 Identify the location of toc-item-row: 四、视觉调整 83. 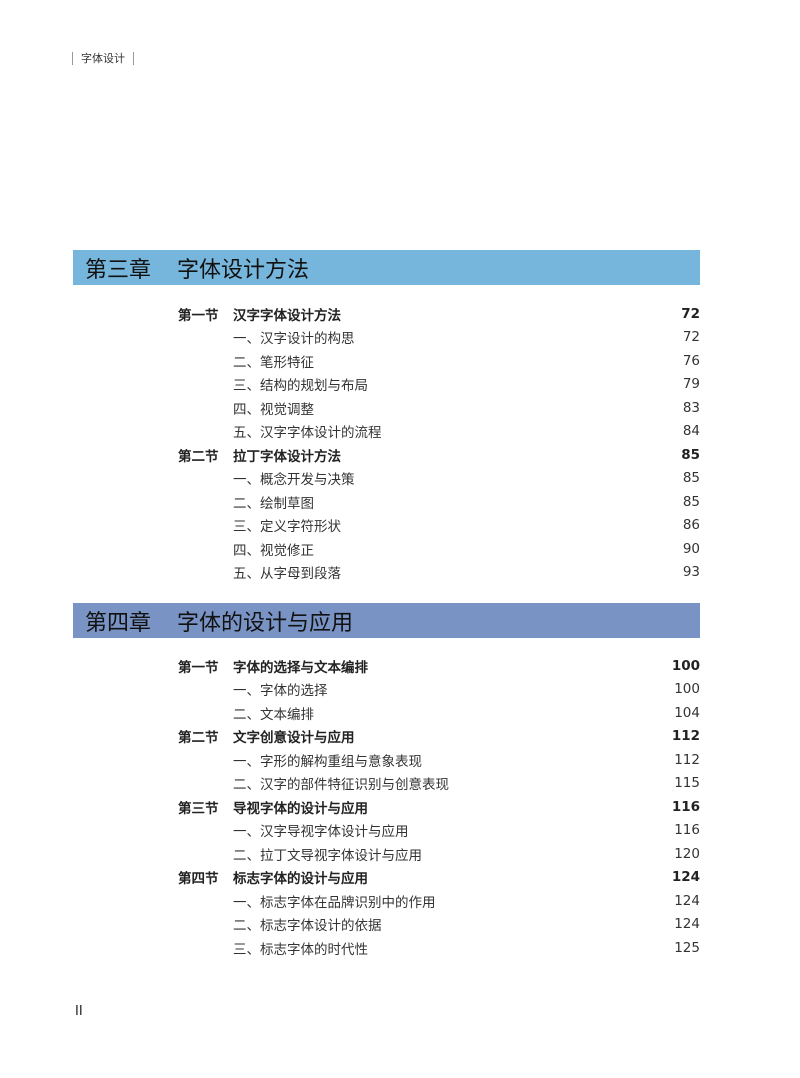
(439, 408).